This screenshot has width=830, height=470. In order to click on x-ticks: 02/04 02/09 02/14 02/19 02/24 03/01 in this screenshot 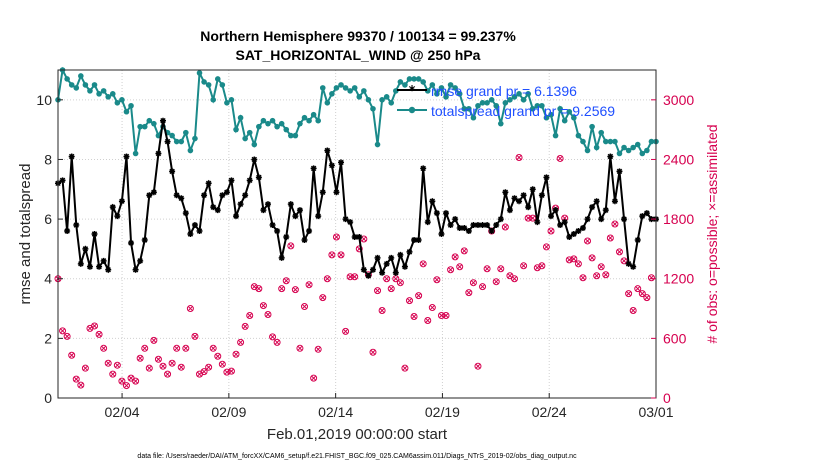, I will do `click(389, 406)`.